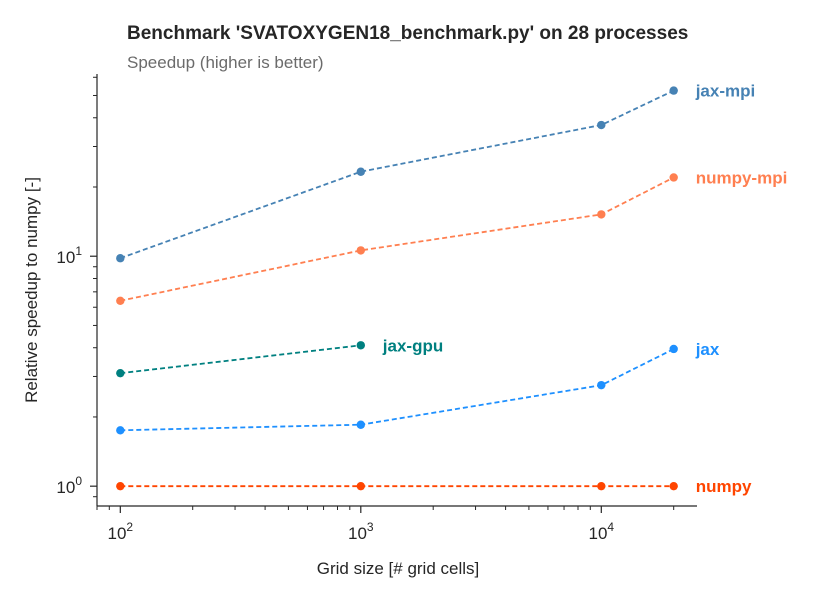 This screenshot has height=600, width=825. I want to click on series-numpy: numpy, so click(434, 486).